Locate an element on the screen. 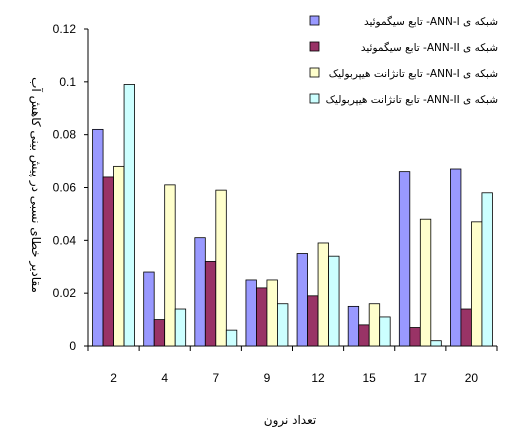 This screenshot has width=508, height=434. x-axis-title: تعداد نرون is located at coordinates (290, 420).